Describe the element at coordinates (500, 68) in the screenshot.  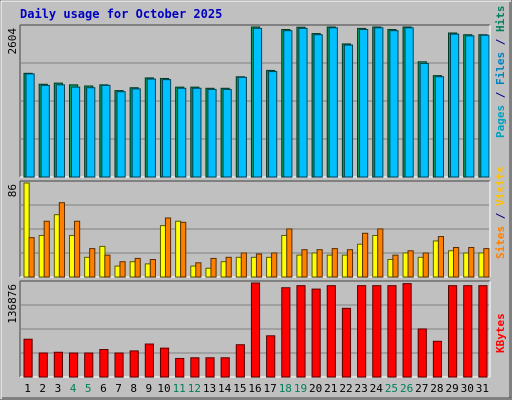
I see `ylabel-segment: Files` at that location.